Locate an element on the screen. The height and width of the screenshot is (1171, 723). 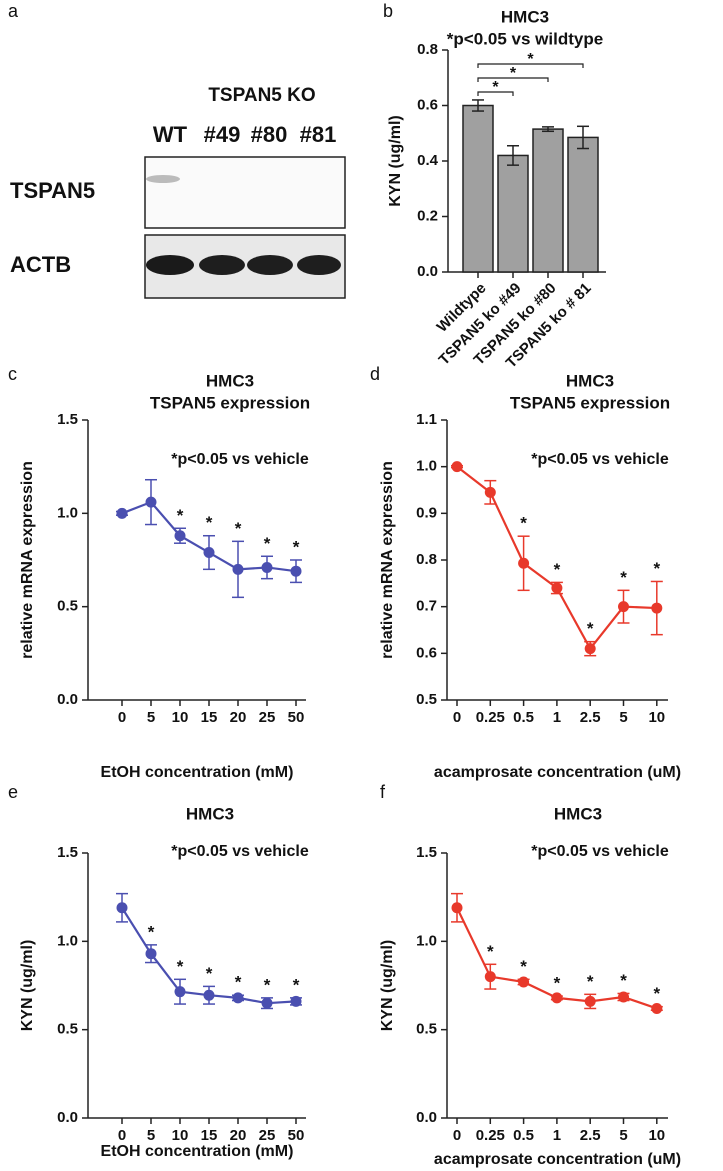
y-tick-label: 0.6 is located at coordinates (427, 104).